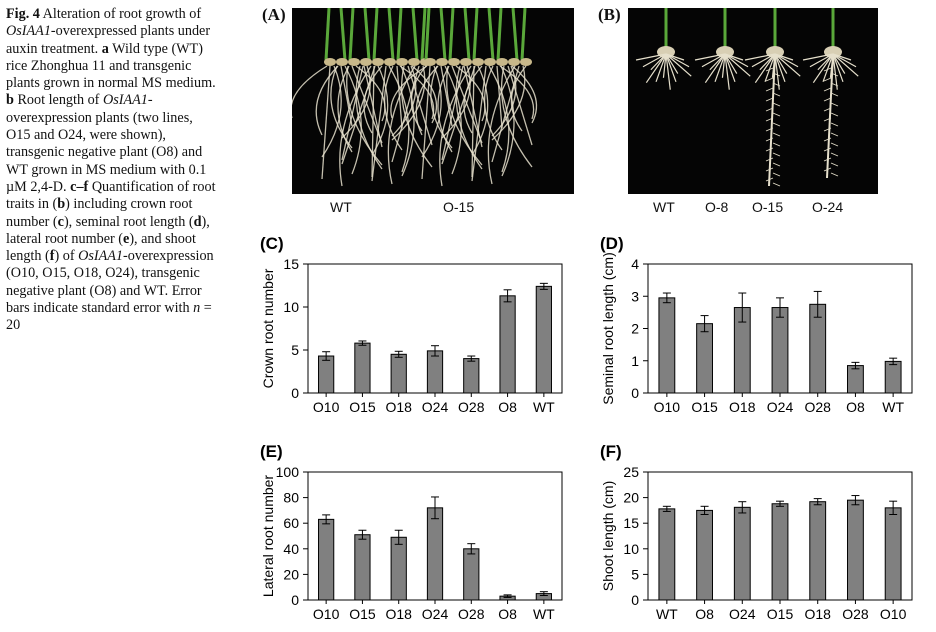 The height and width of the screenshot is (632, 936). Describe the element at coordinates (544, 407) in the screenshot. I see `x-tick-label: WT` at that location.